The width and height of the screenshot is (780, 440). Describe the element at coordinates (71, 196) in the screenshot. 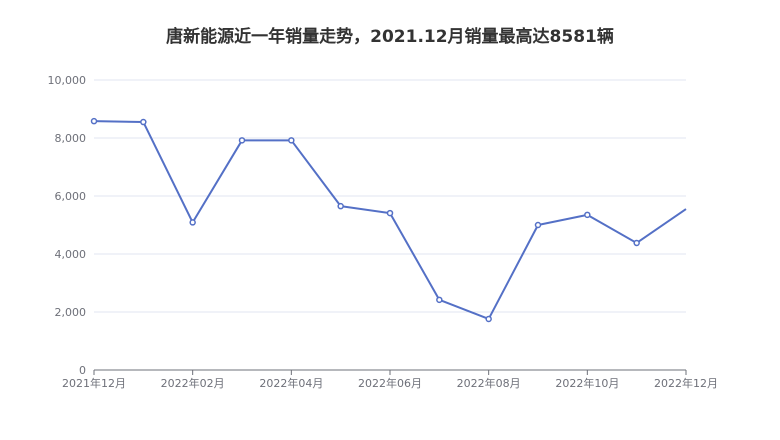

I see `y-tick-label: 6,000` at that location.